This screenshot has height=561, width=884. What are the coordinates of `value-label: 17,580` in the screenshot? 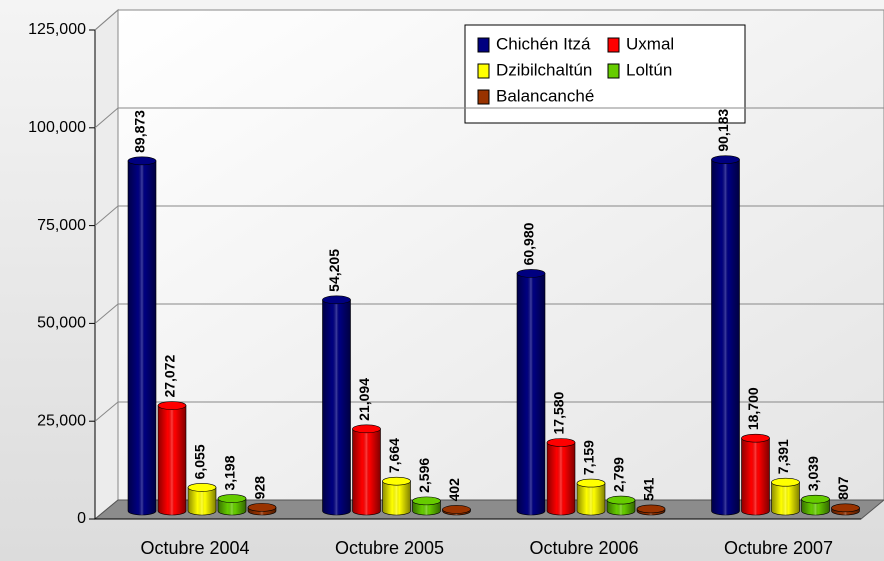 It's located at (559, 412).